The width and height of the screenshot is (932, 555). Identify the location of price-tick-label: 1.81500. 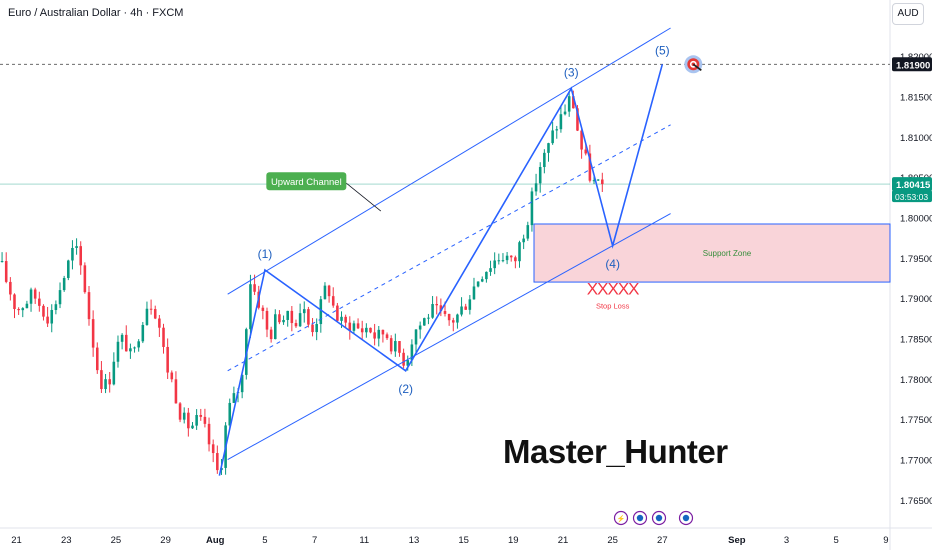
(916, 98).